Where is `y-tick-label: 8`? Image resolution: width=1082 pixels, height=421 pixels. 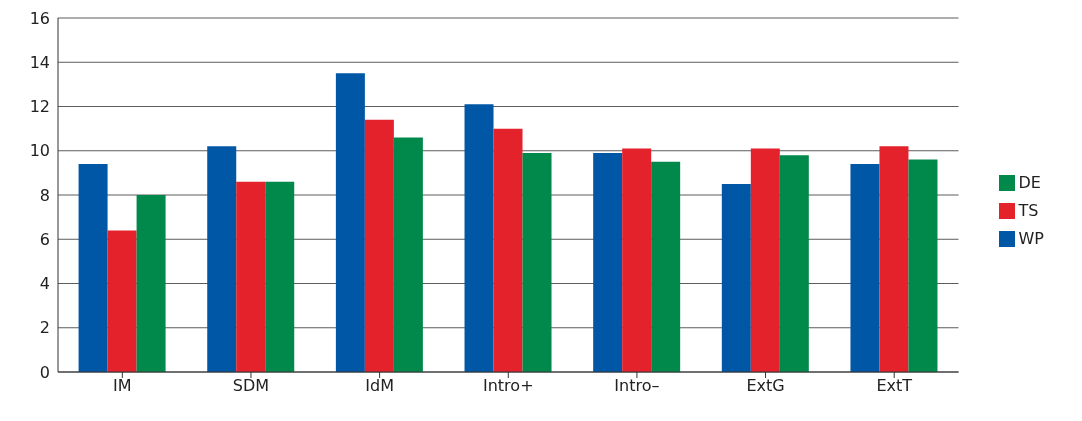 y-tick-label: 8 is located at coordinates (44, 195).